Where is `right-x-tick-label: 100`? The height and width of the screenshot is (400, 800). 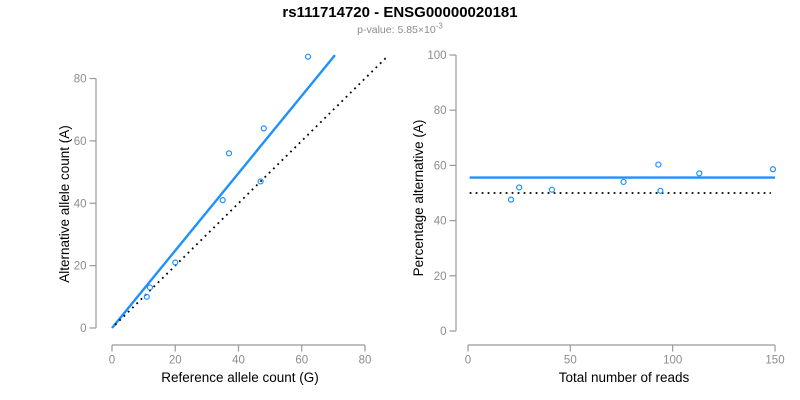 right-x-tick-label: 100 is located at coordinates (672, 361).